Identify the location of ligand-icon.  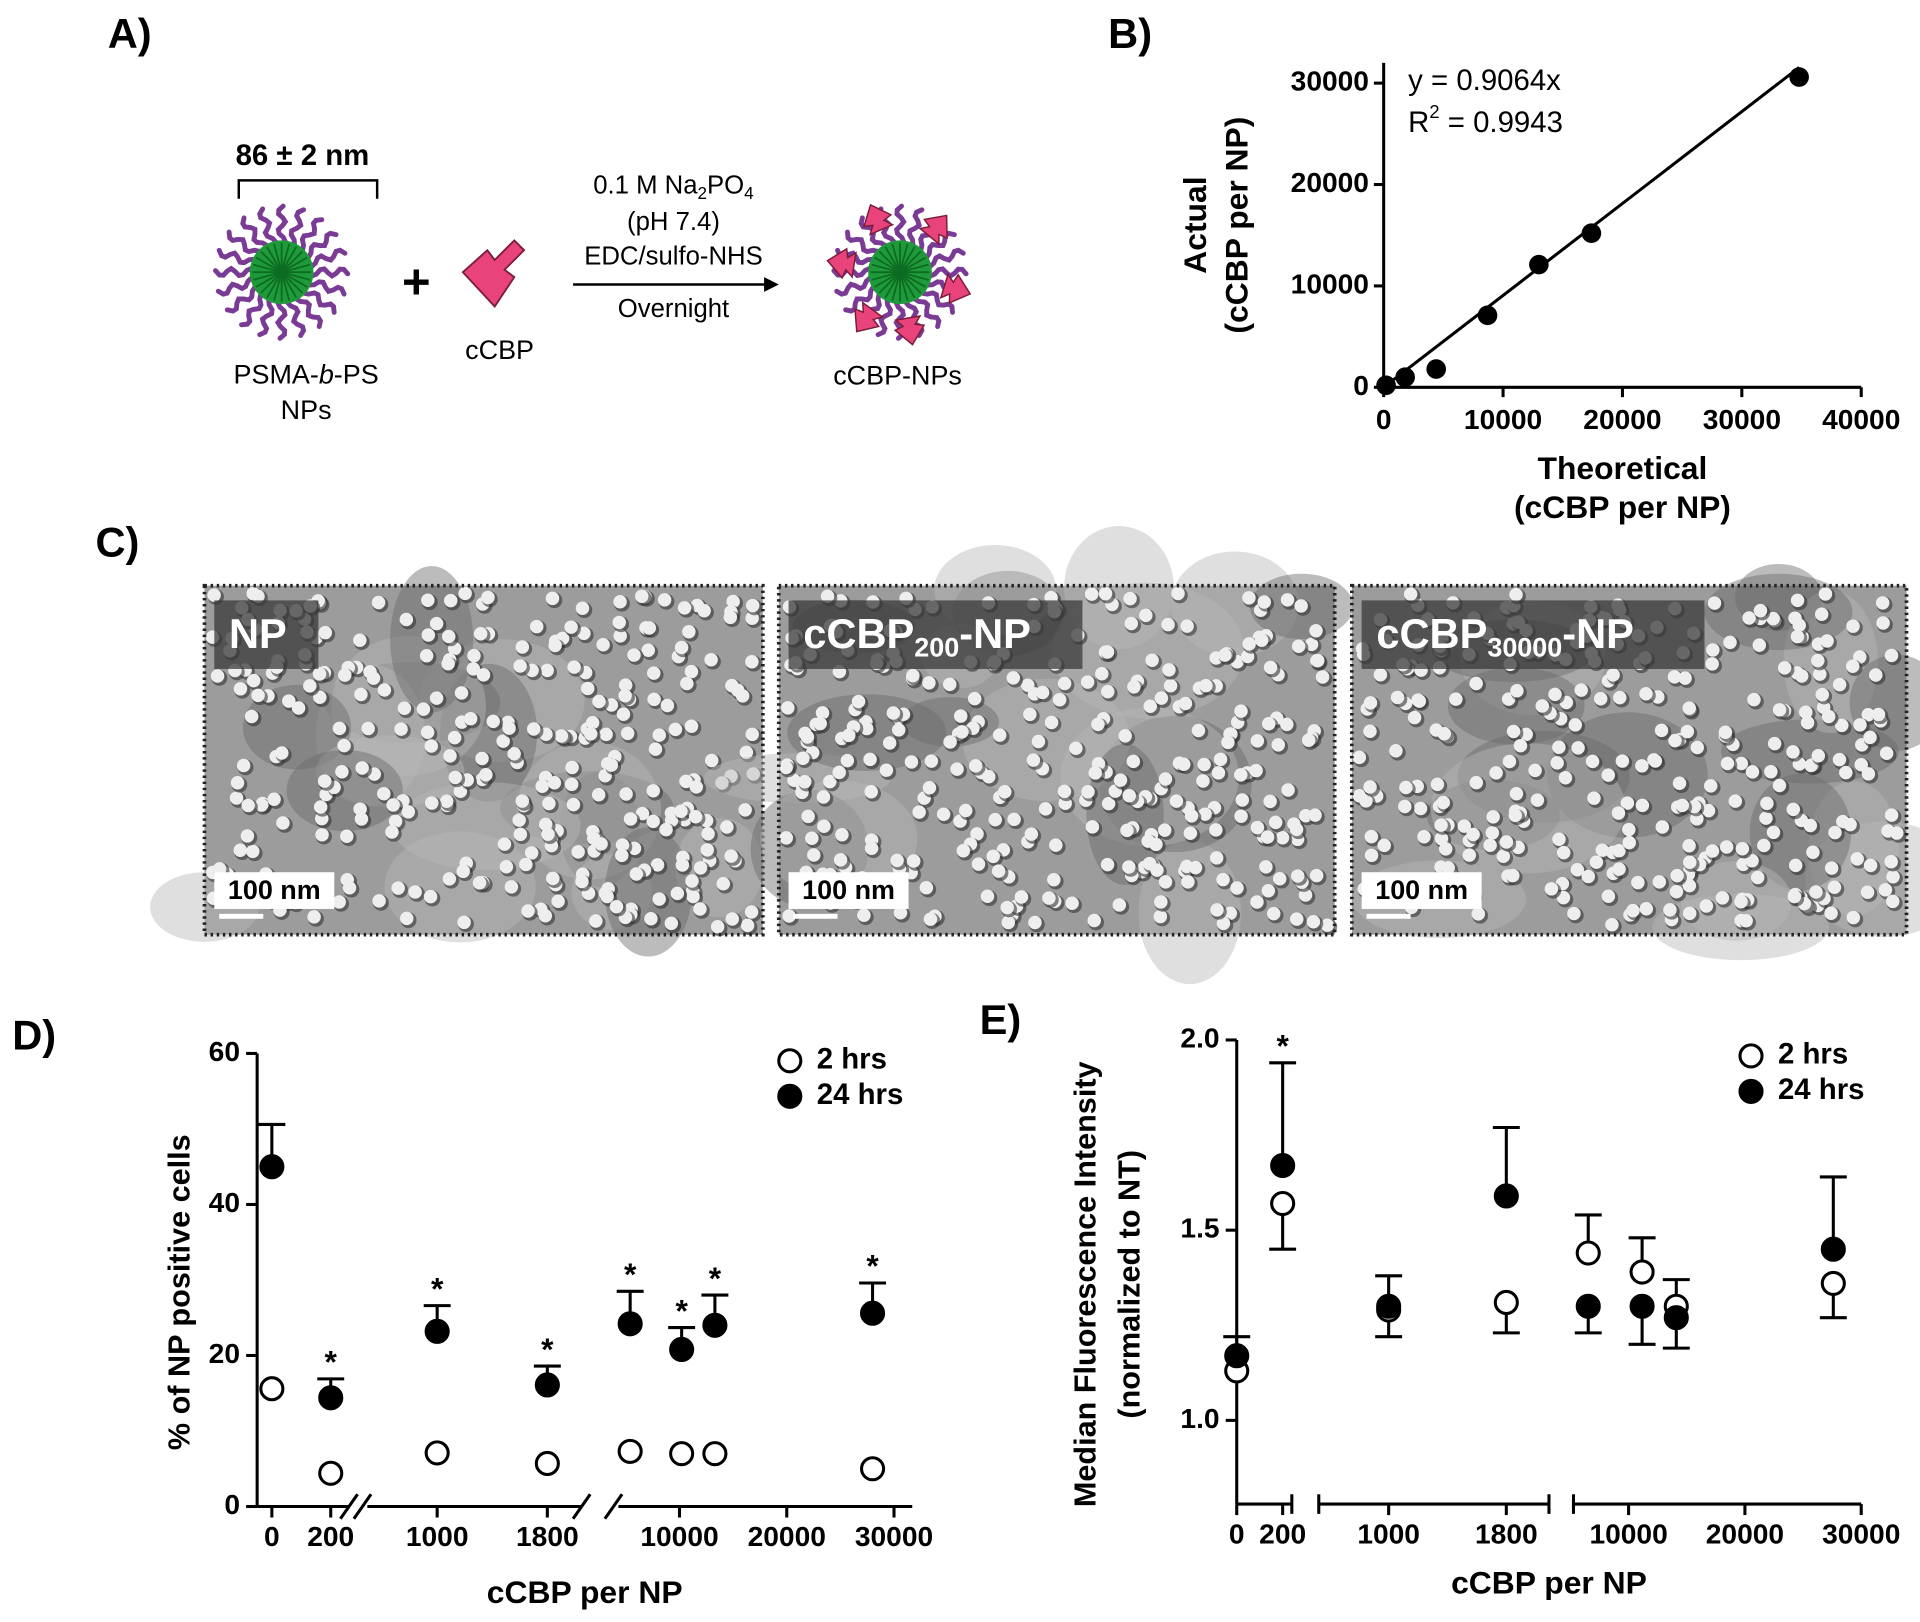
(493, 273).